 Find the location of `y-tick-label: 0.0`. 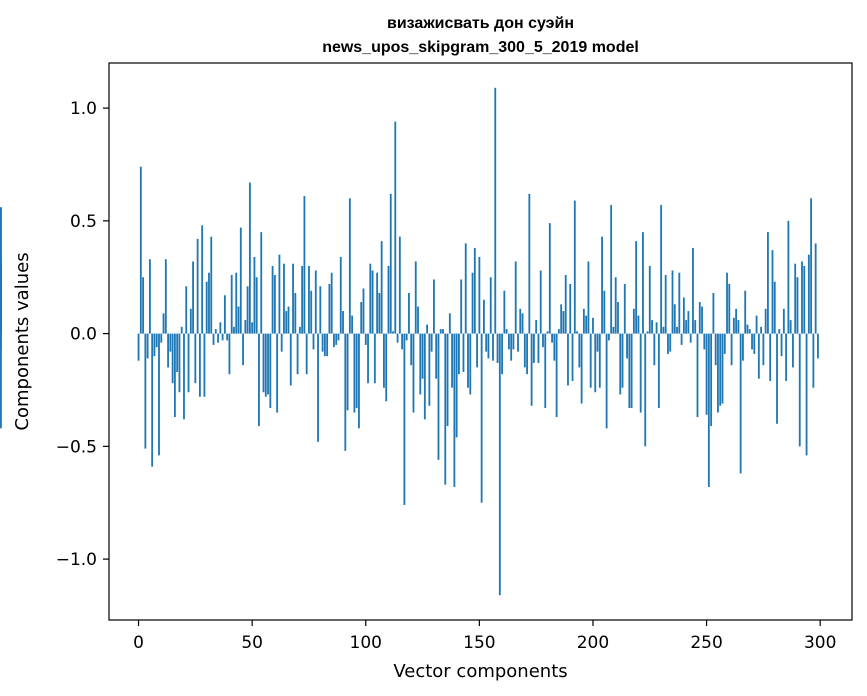

y-tick-label: 0.0 is located at coordinates (83, 335).